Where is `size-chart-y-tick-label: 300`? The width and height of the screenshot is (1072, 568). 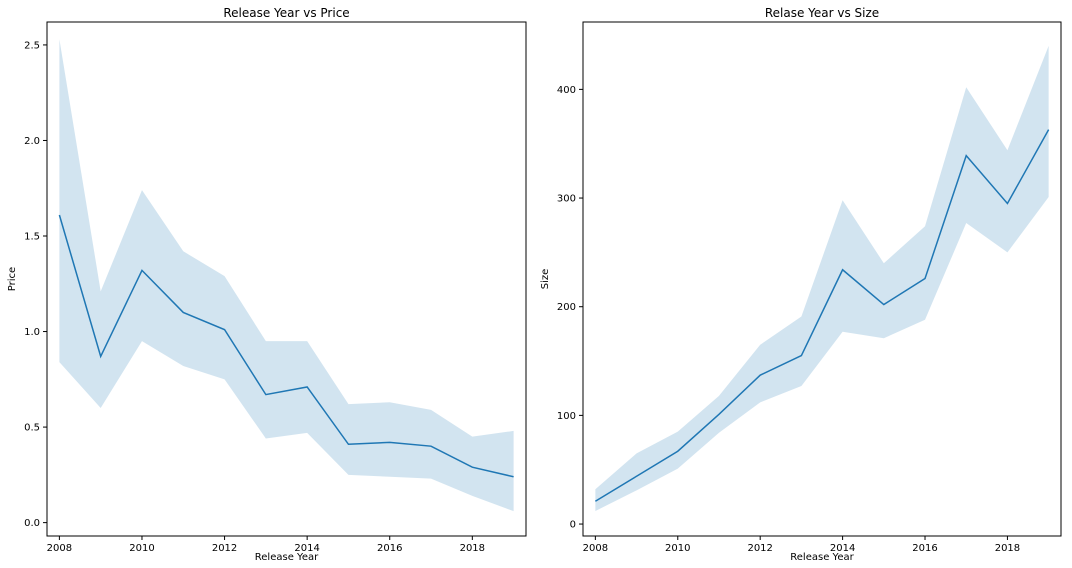 size-chart-y-tick-label: 300 is located at coordinates (566, 199).